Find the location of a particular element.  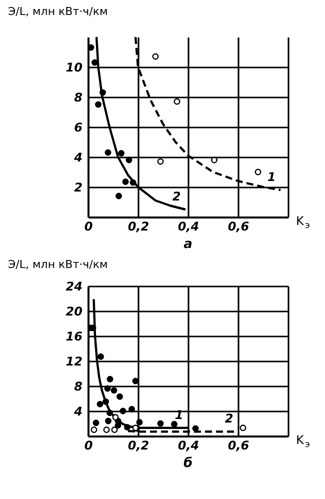

y-tick-label: 10 is located at coordinates (74, 67).